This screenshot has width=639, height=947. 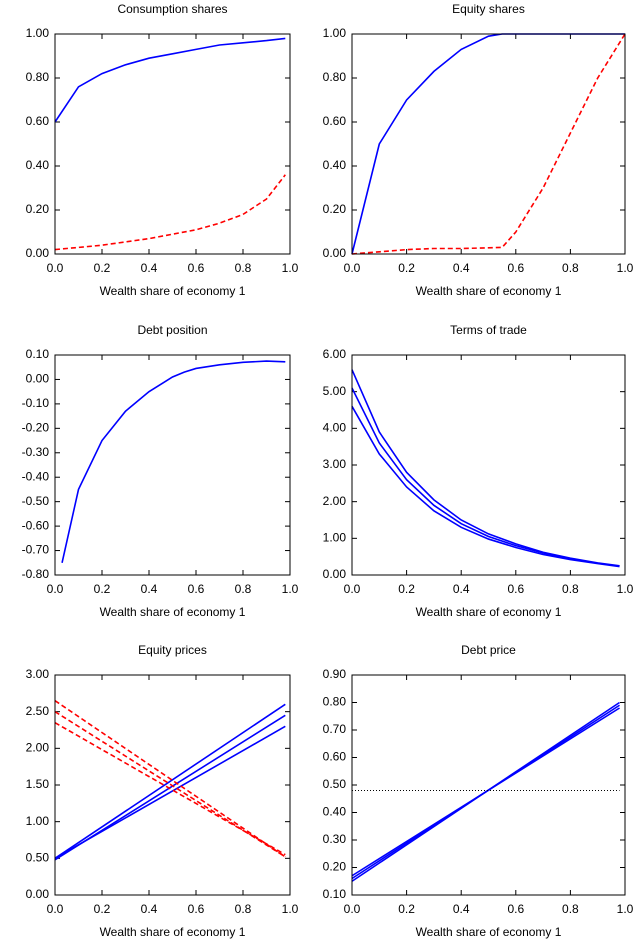 I want to click on y-tick-label: 0.90, so click(x=335, y=674).